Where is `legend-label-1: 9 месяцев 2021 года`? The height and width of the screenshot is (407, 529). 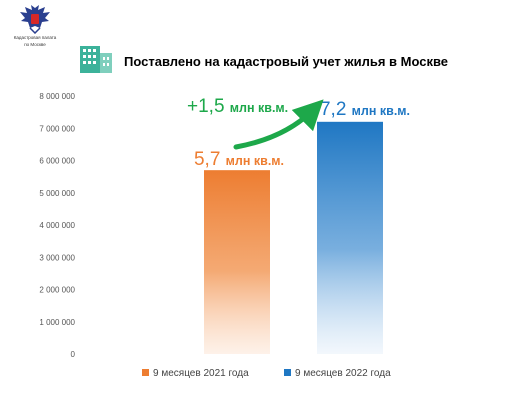 legend-label-1: 9 месяцев 2021 года is located at coordinates (201, 373).